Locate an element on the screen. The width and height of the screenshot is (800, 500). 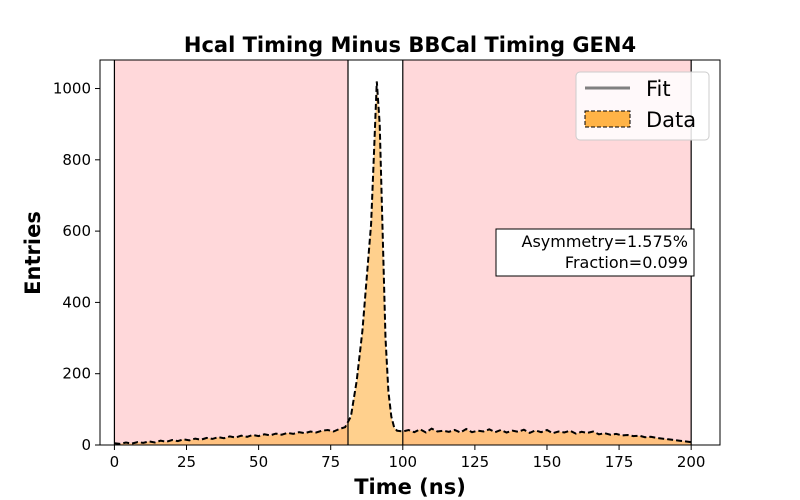
chart-title: Hcal Timing Minus BBCal Timing GEN4 is located at coordinates (410, 45).